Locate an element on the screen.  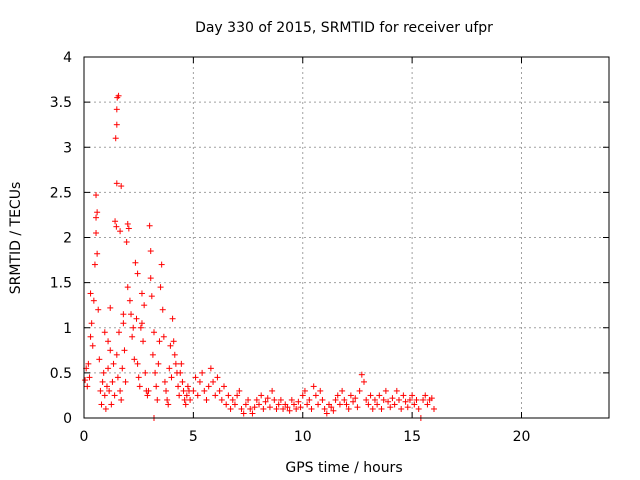
x-tick-label: 20 is located at coordinates (522, 437).